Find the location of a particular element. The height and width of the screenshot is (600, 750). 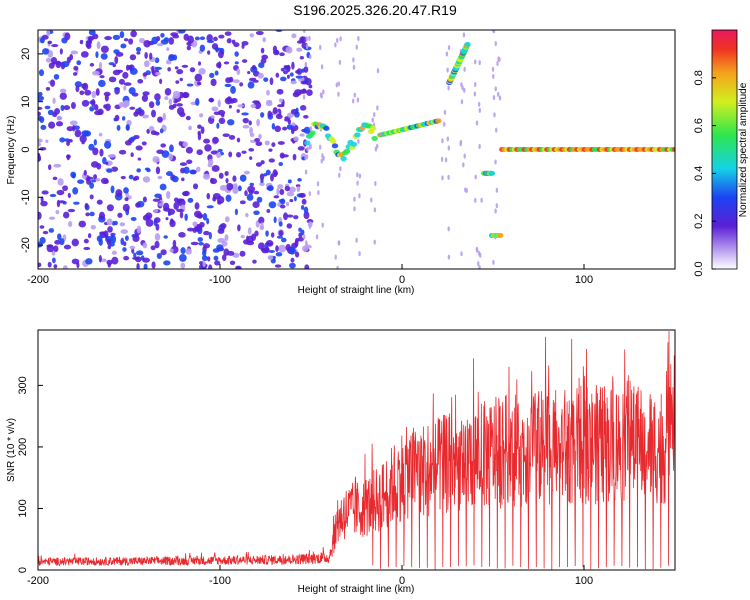

x-tick-label: -200 is located at coordinates (38, 280).